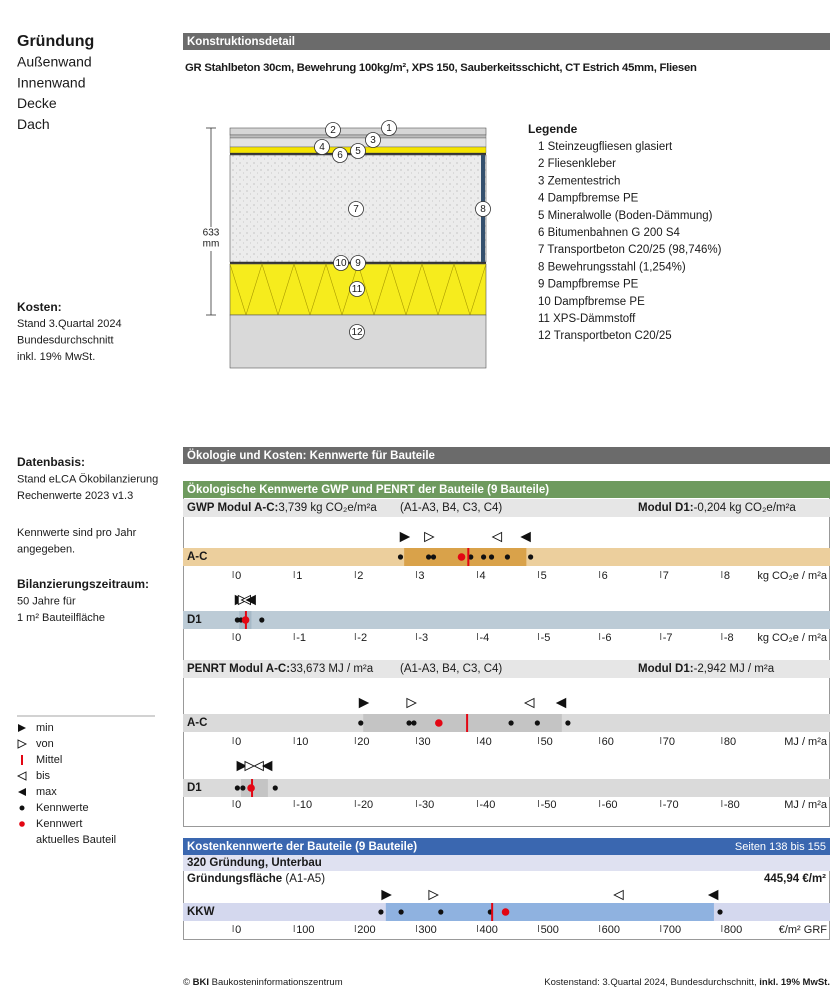 The image size is (840, 992). What do you see at coordinates (794, 982) in the screenshot?
I see `footer-right-part: inkl. 19% MwSt.` at bounding box center [794, 982].